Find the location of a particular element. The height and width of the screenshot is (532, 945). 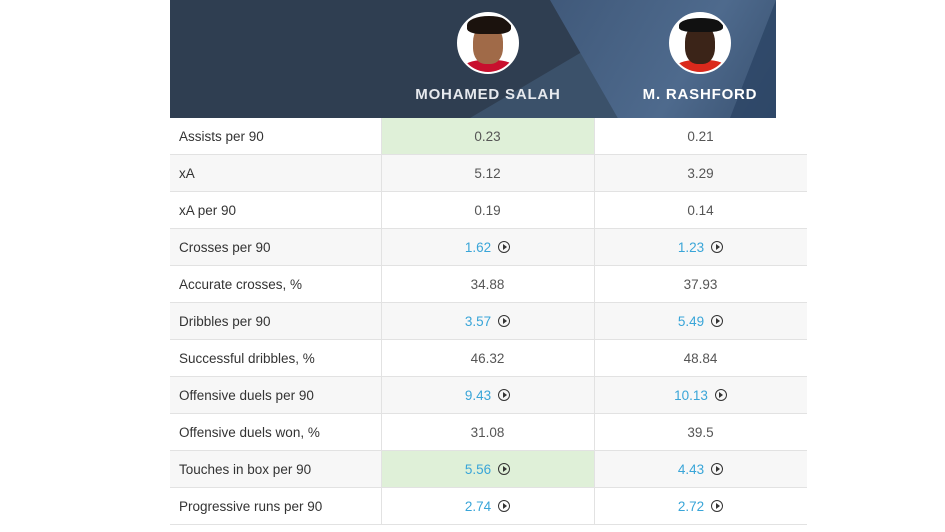

stat-value-p1: 34.88 is located at coordinates (488, 284).